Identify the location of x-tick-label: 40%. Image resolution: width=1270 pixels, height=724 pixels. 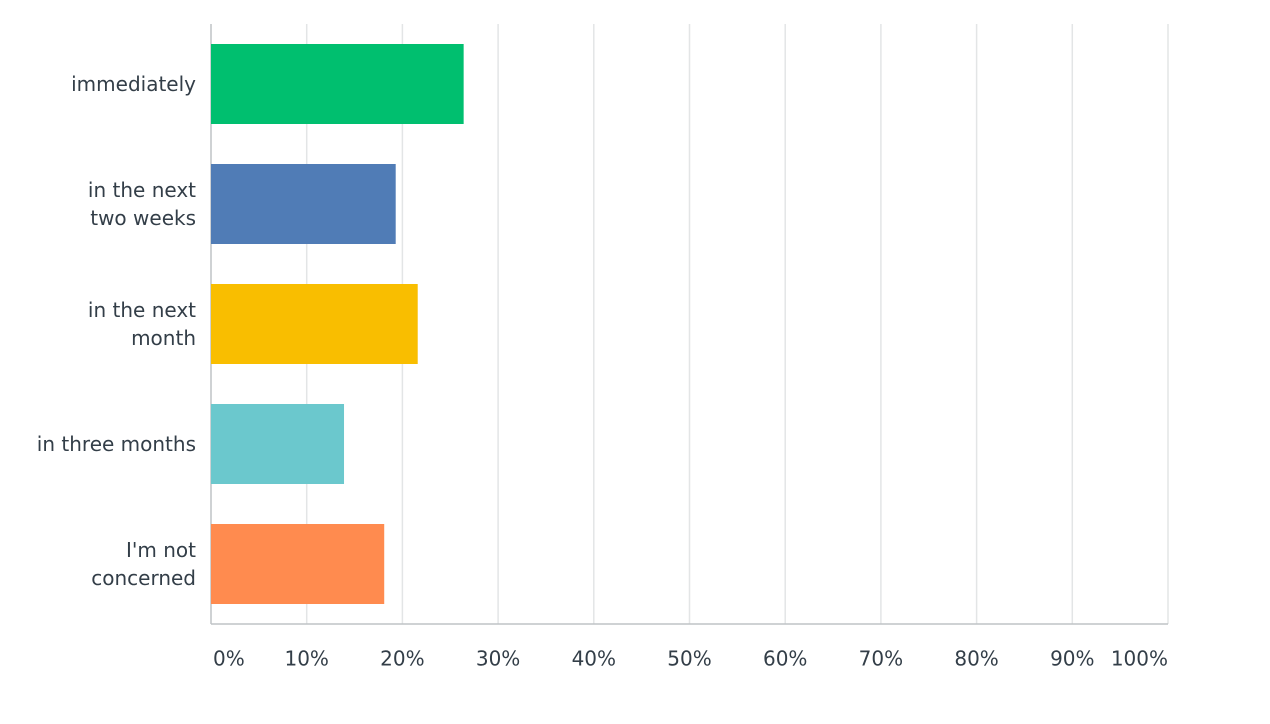
(594, 659).